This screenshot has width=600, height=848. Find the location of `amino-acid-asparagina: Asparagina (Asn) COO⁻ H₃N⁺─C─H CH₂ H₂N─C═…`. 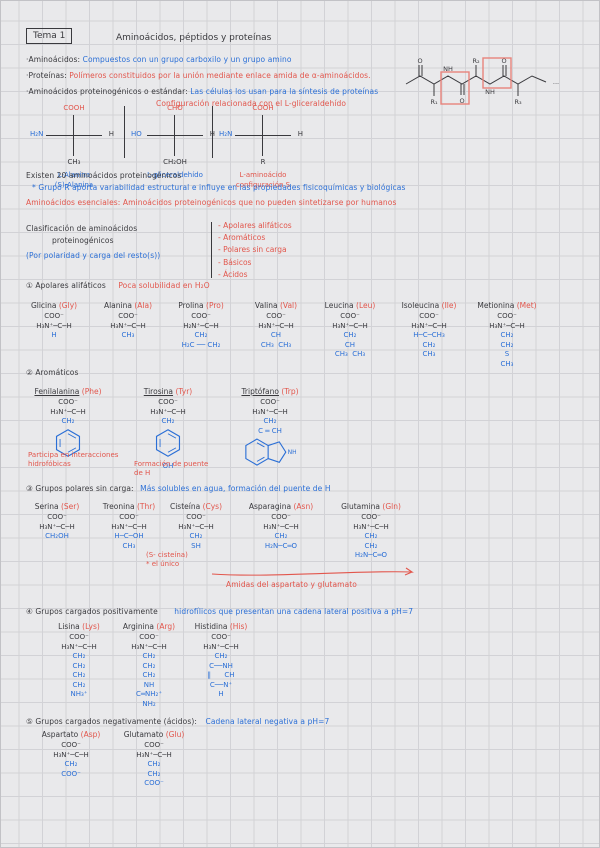

amino-acid-asparagina: Asparagina (Asn) COO⁻ H₃N⁺─C─H CH₂ H₂N─C═… is located at coordinates (281, 526).